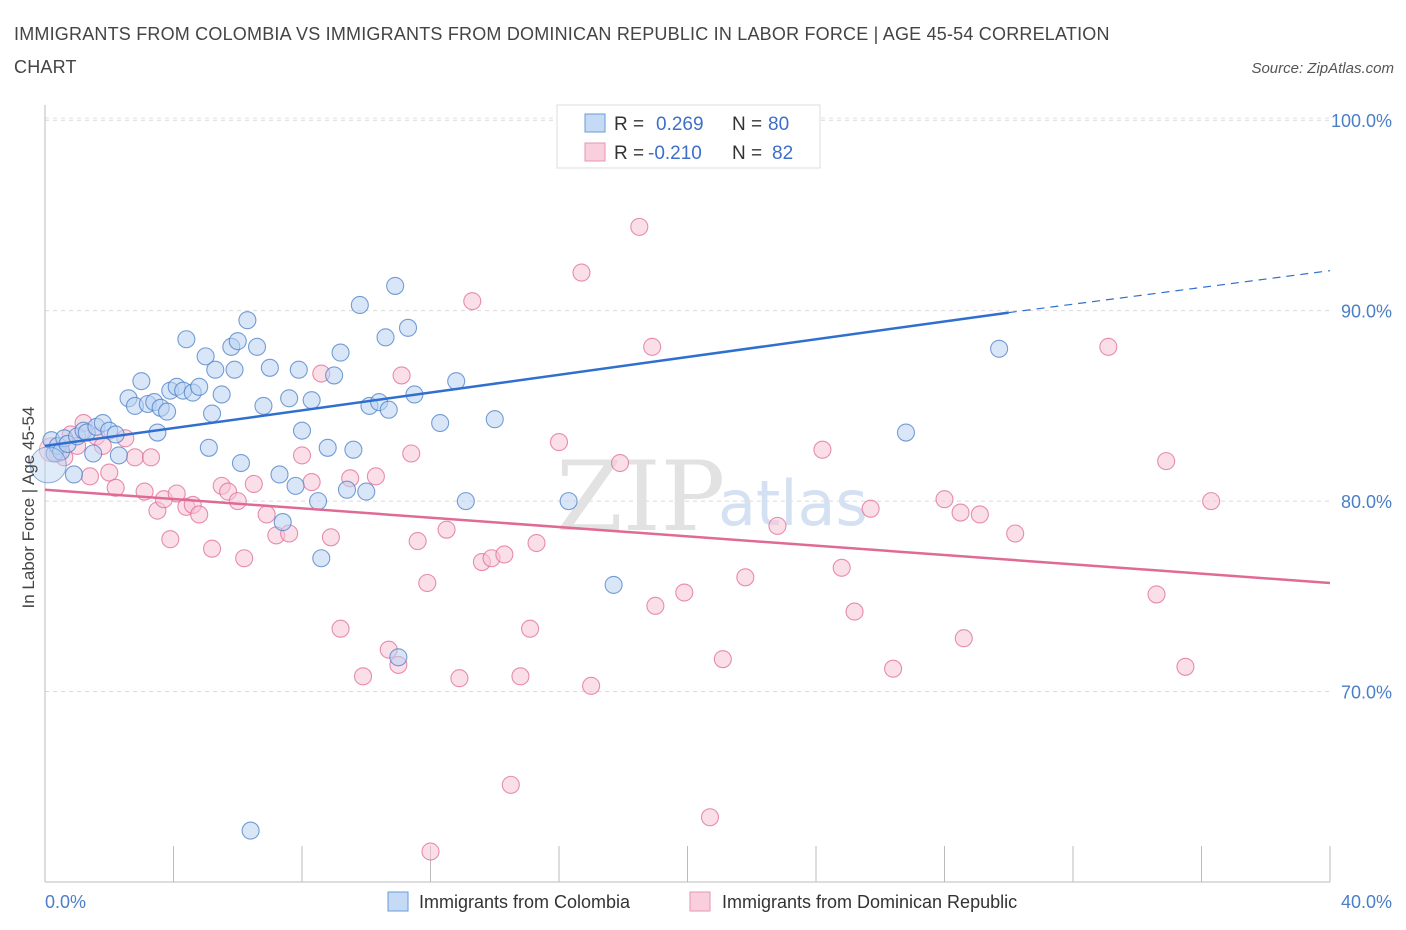 The width and height of the screenshot is (1406, 930). I want to click on legend-n-label-colombia: N =, so click(747, 124).